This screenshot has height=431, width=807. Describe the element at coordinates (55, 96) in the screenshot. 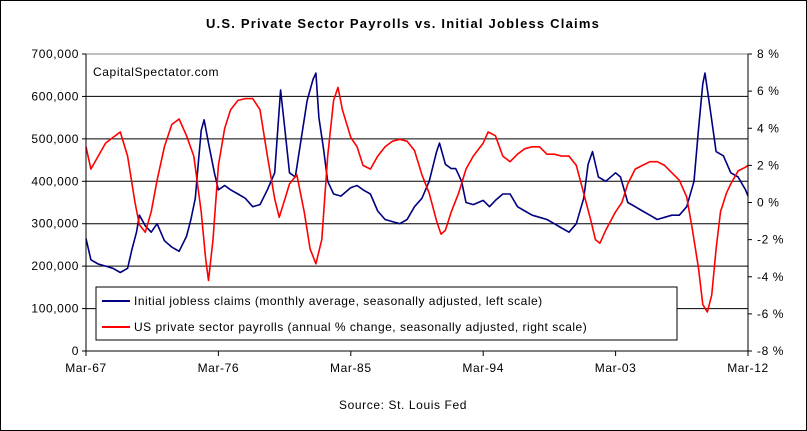

I see `left-axis-tick-label: 600,000` at that location.